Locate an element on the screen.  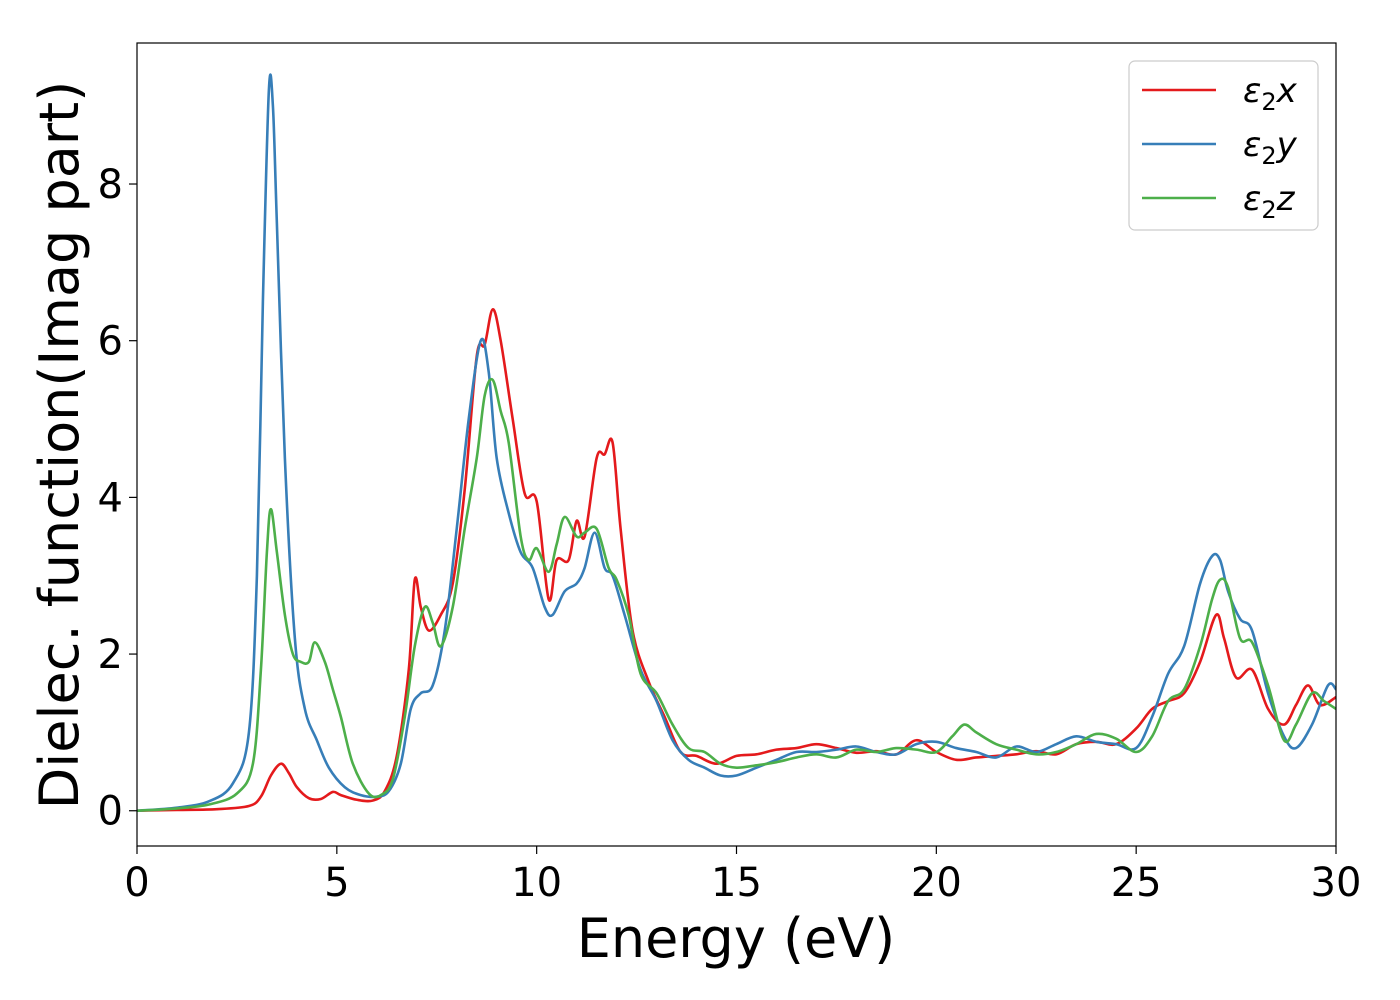
x-tick-label: 30 is located at coordinates (1336, 883).